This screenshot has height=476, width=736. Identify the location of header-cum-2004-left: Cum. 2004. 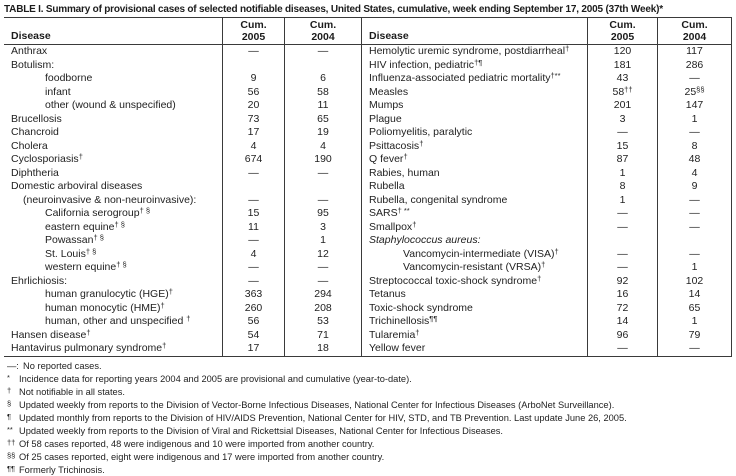
(322, 31).